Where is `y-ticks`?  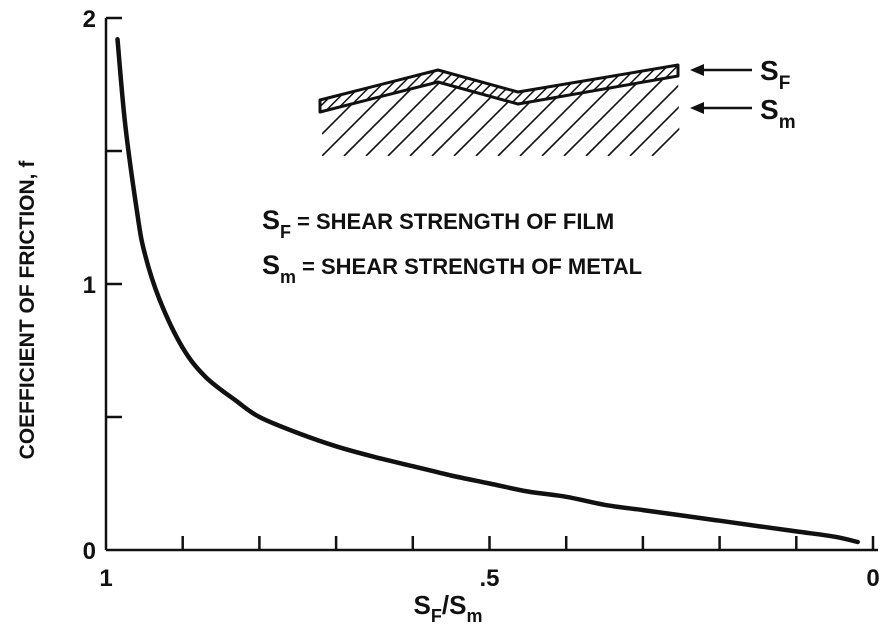
y-ticks is located at coordinates (114, 284).